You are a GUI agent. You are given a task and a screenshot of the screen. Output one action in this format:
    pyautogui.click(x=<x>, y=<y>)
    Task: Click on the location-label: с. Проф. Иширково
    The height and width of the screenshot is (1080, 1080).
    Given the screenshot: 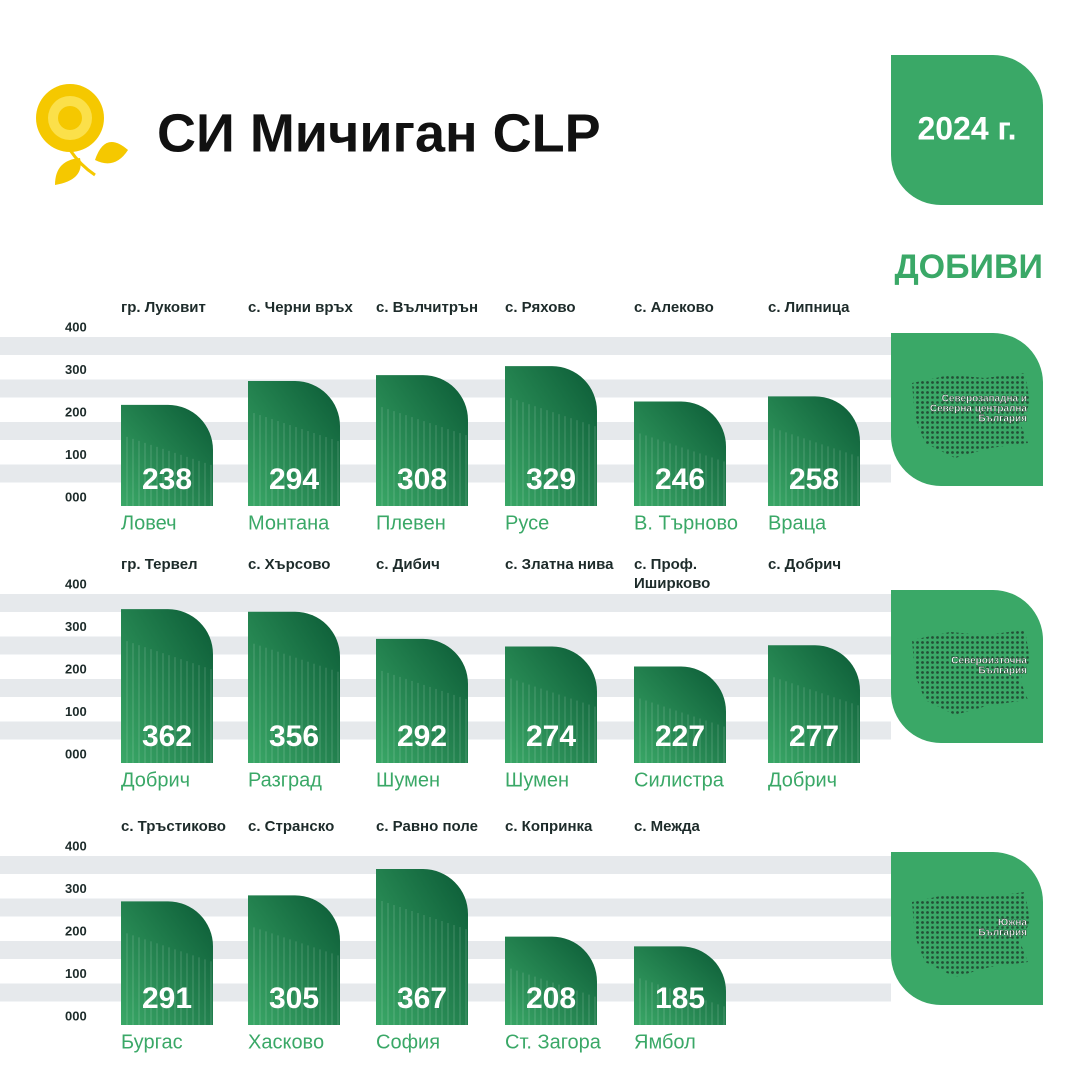 What is the action you would take?
    pyautogui.click(x=672, y=574)
    